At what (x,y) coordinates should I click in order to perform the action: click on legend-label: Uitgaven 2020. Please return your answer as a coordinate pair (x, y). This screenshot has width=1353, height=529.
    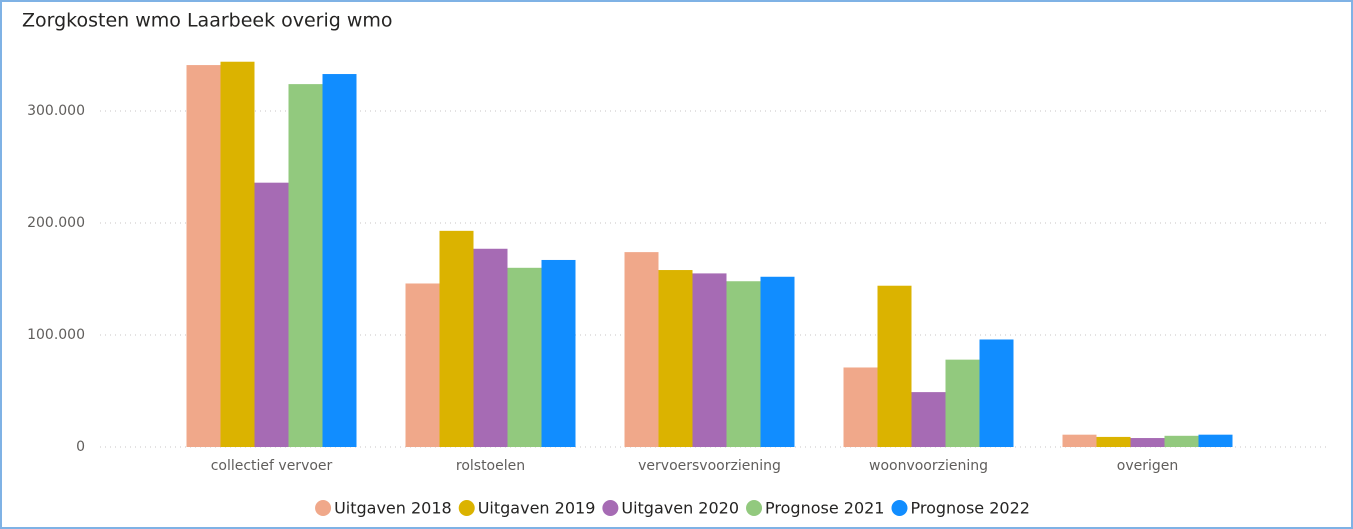
    Looking at the image, I should click on (680, 508).